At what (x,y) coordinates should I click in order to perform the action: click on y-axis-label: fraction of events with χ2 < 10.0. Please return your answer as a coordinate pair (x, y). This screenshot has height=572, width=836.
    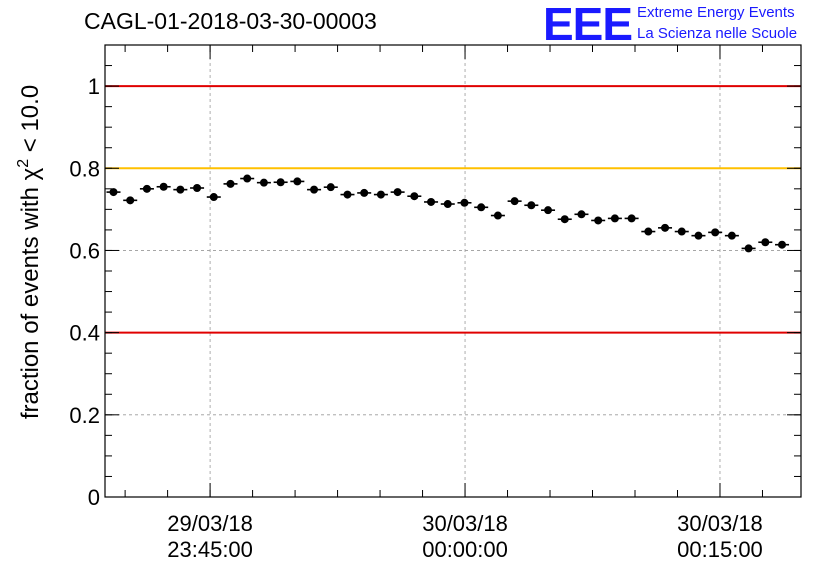
    Looking at the image, I should click on (29, 252).